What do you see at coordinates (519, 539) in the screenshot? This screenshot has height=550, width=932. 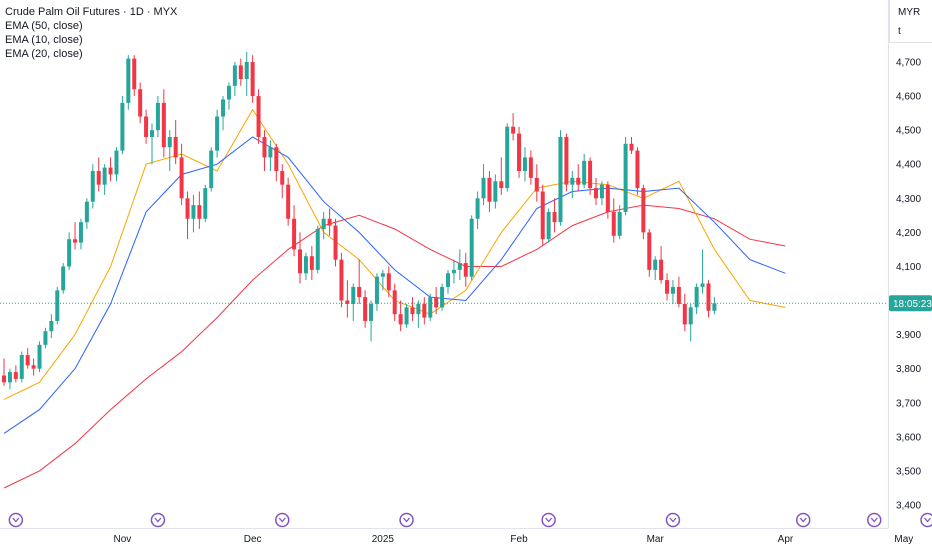 I see `time-tick-label: Feb` at bounding box center [519, 539].